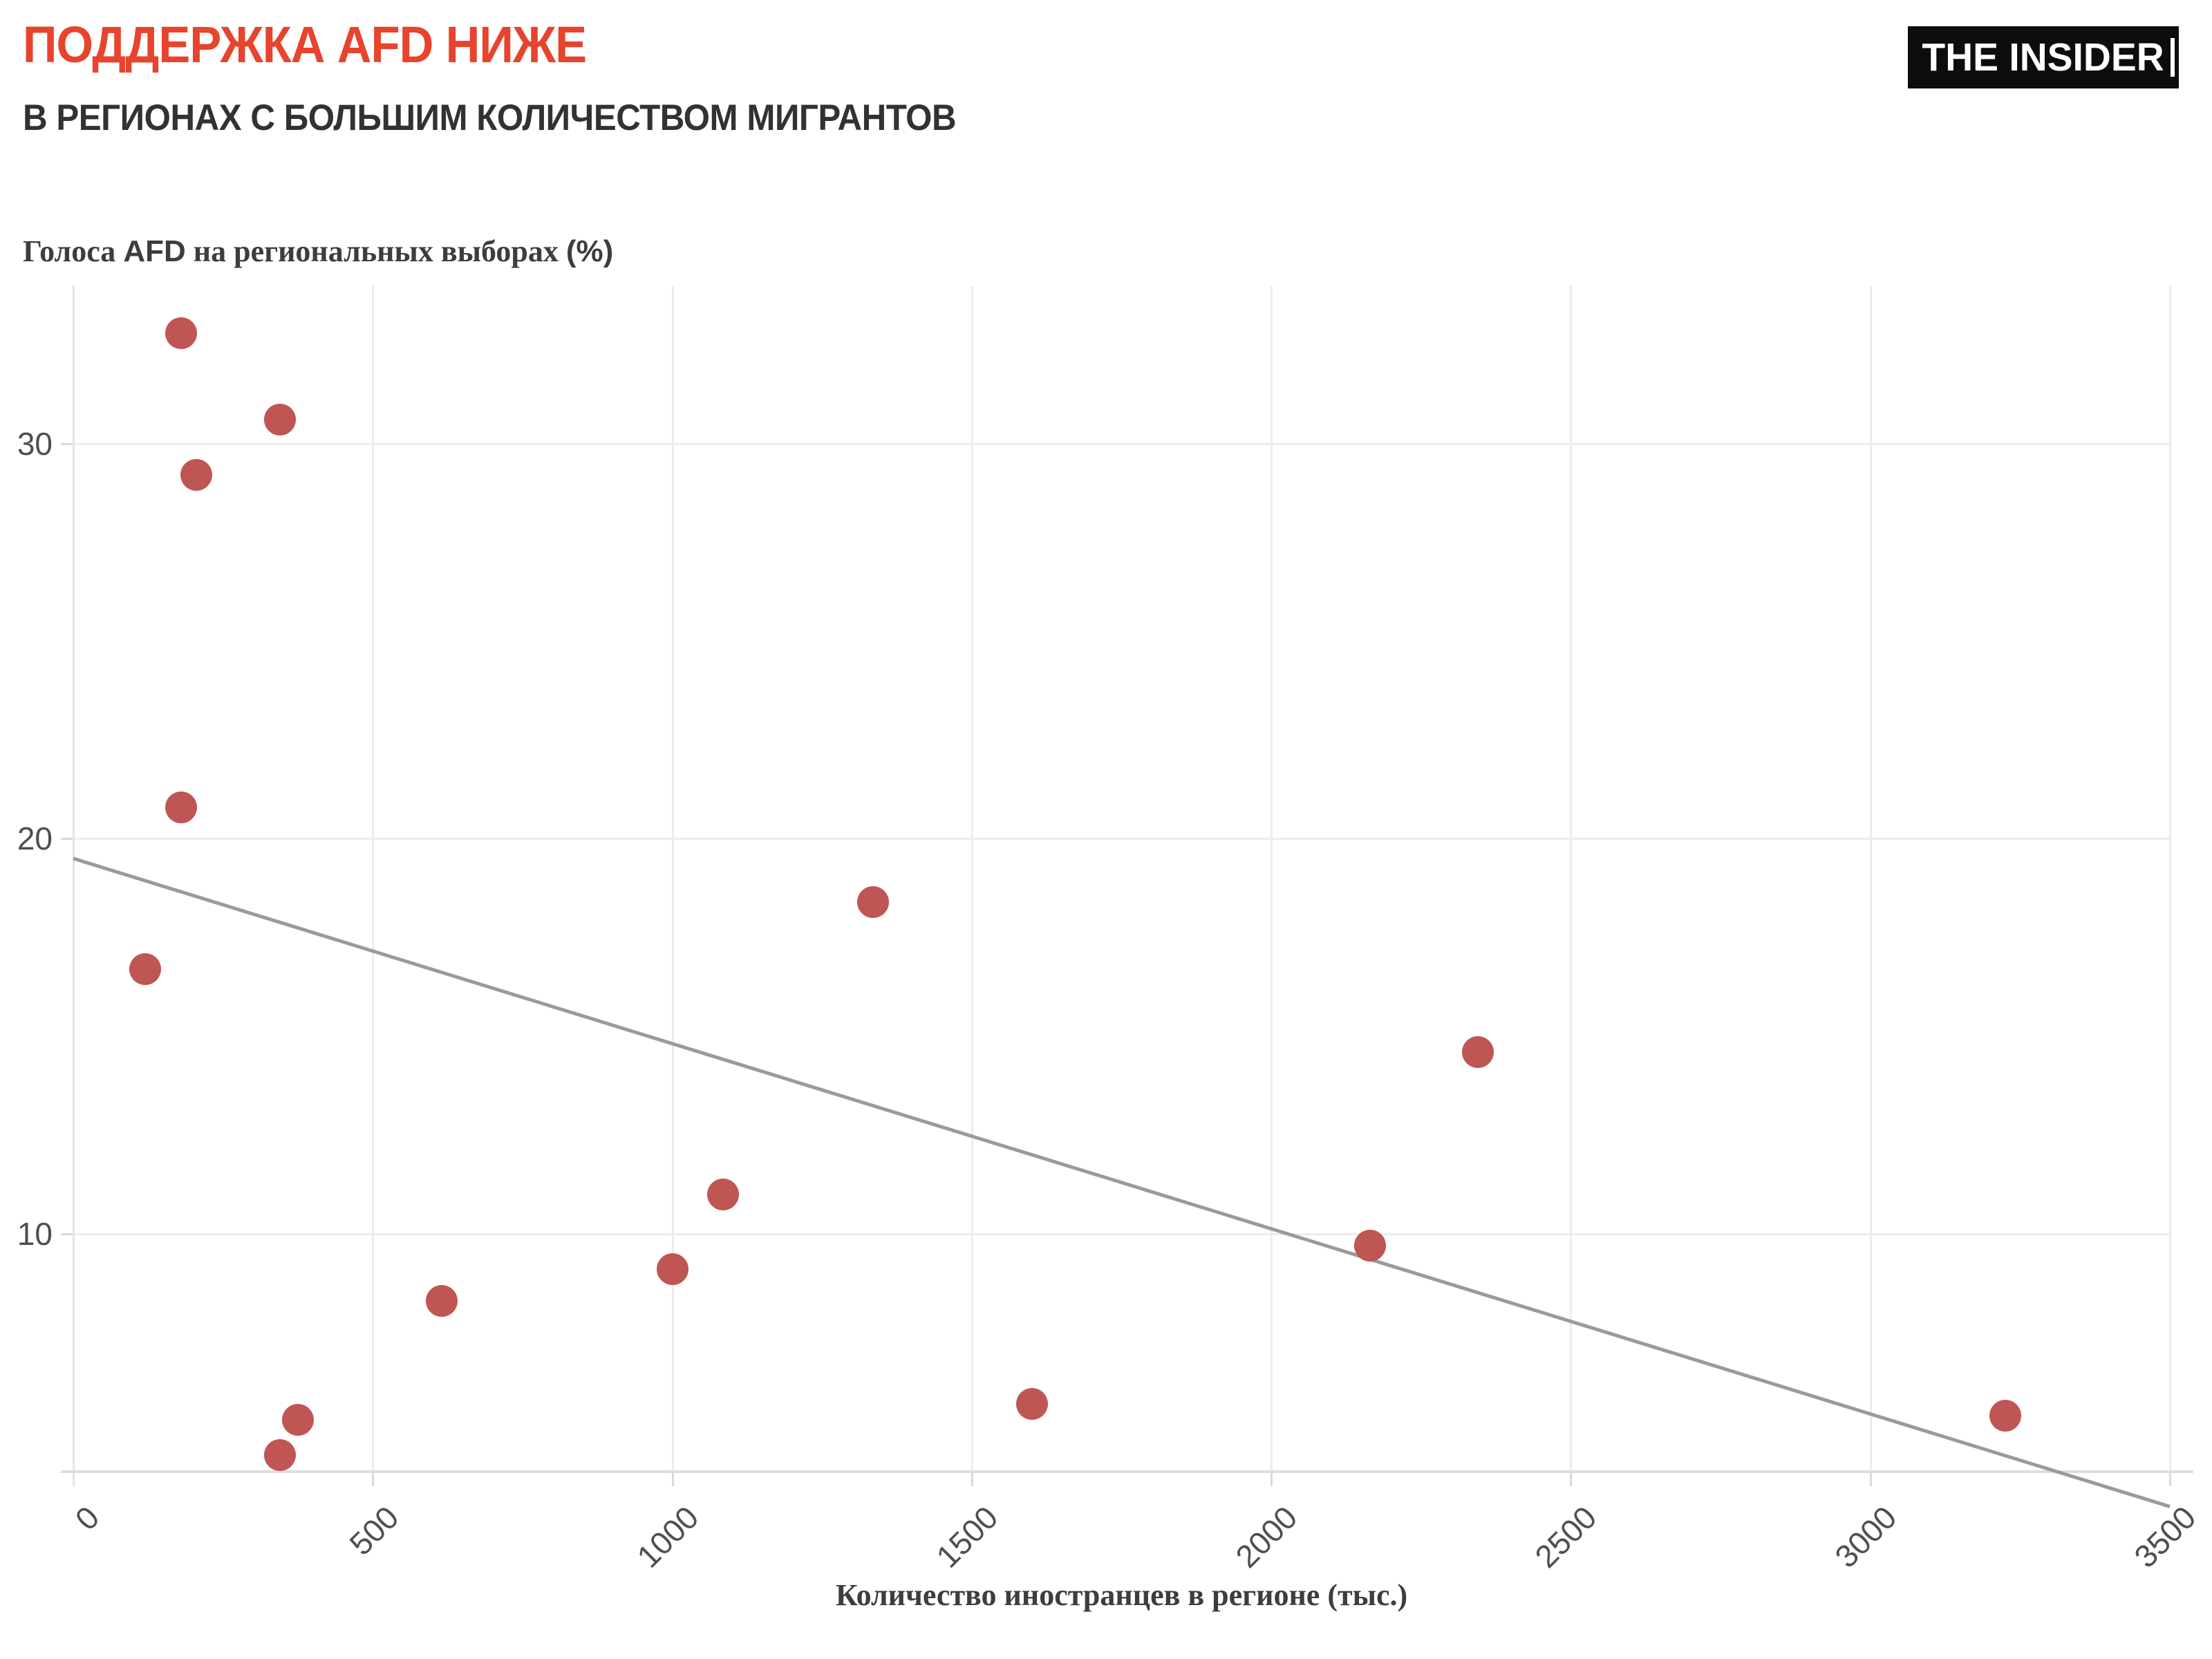  What do you see at coordinates (1266, 1537) in the screenshot?
I see `x-tick-label-2000: 2000` at bounding box center [1266, 1537].